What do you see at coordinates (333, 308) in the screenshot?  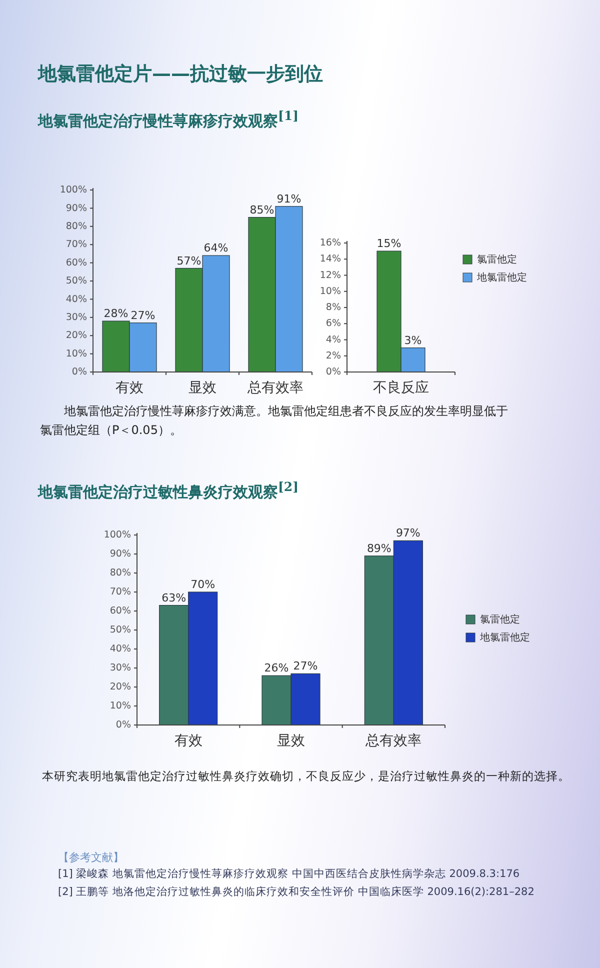 I see `y-tick-label: 8%` at bounding box center [333, 308].